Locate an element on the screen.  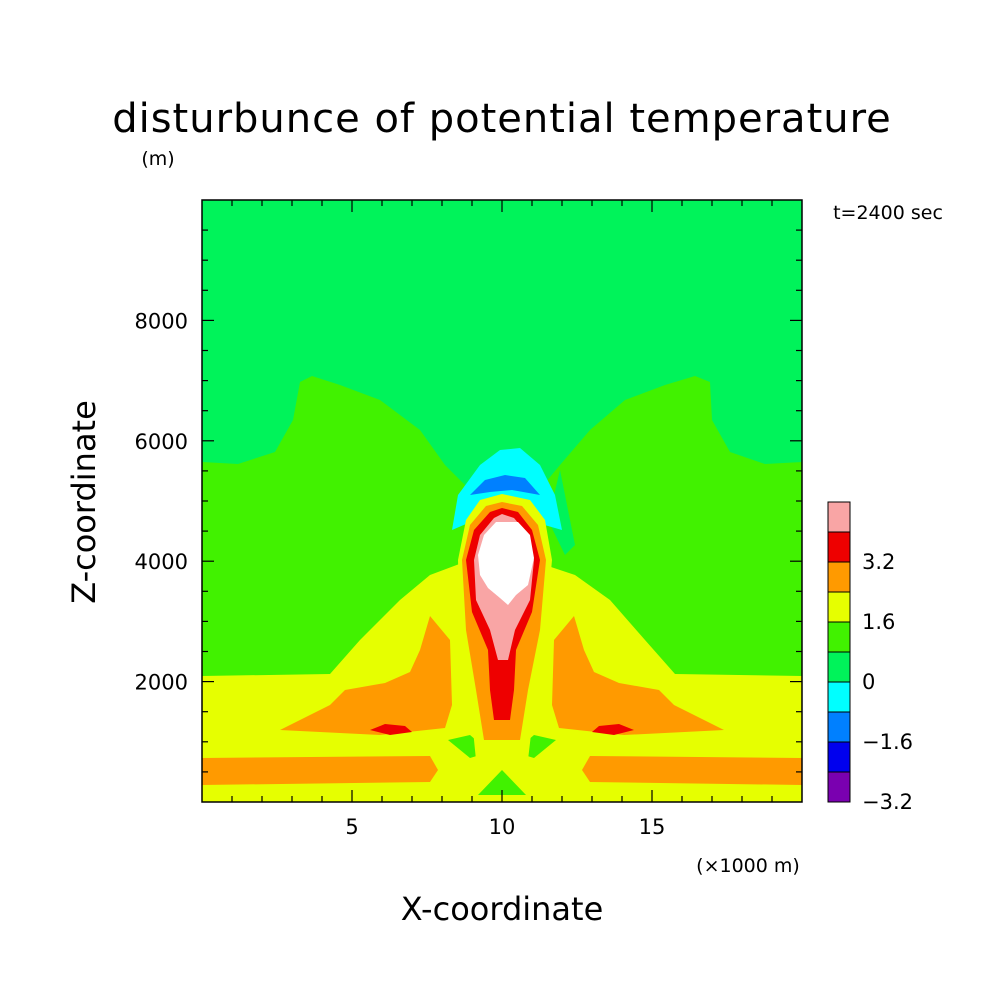
x-tick-label: 10 is located at coordinates (502, 827).